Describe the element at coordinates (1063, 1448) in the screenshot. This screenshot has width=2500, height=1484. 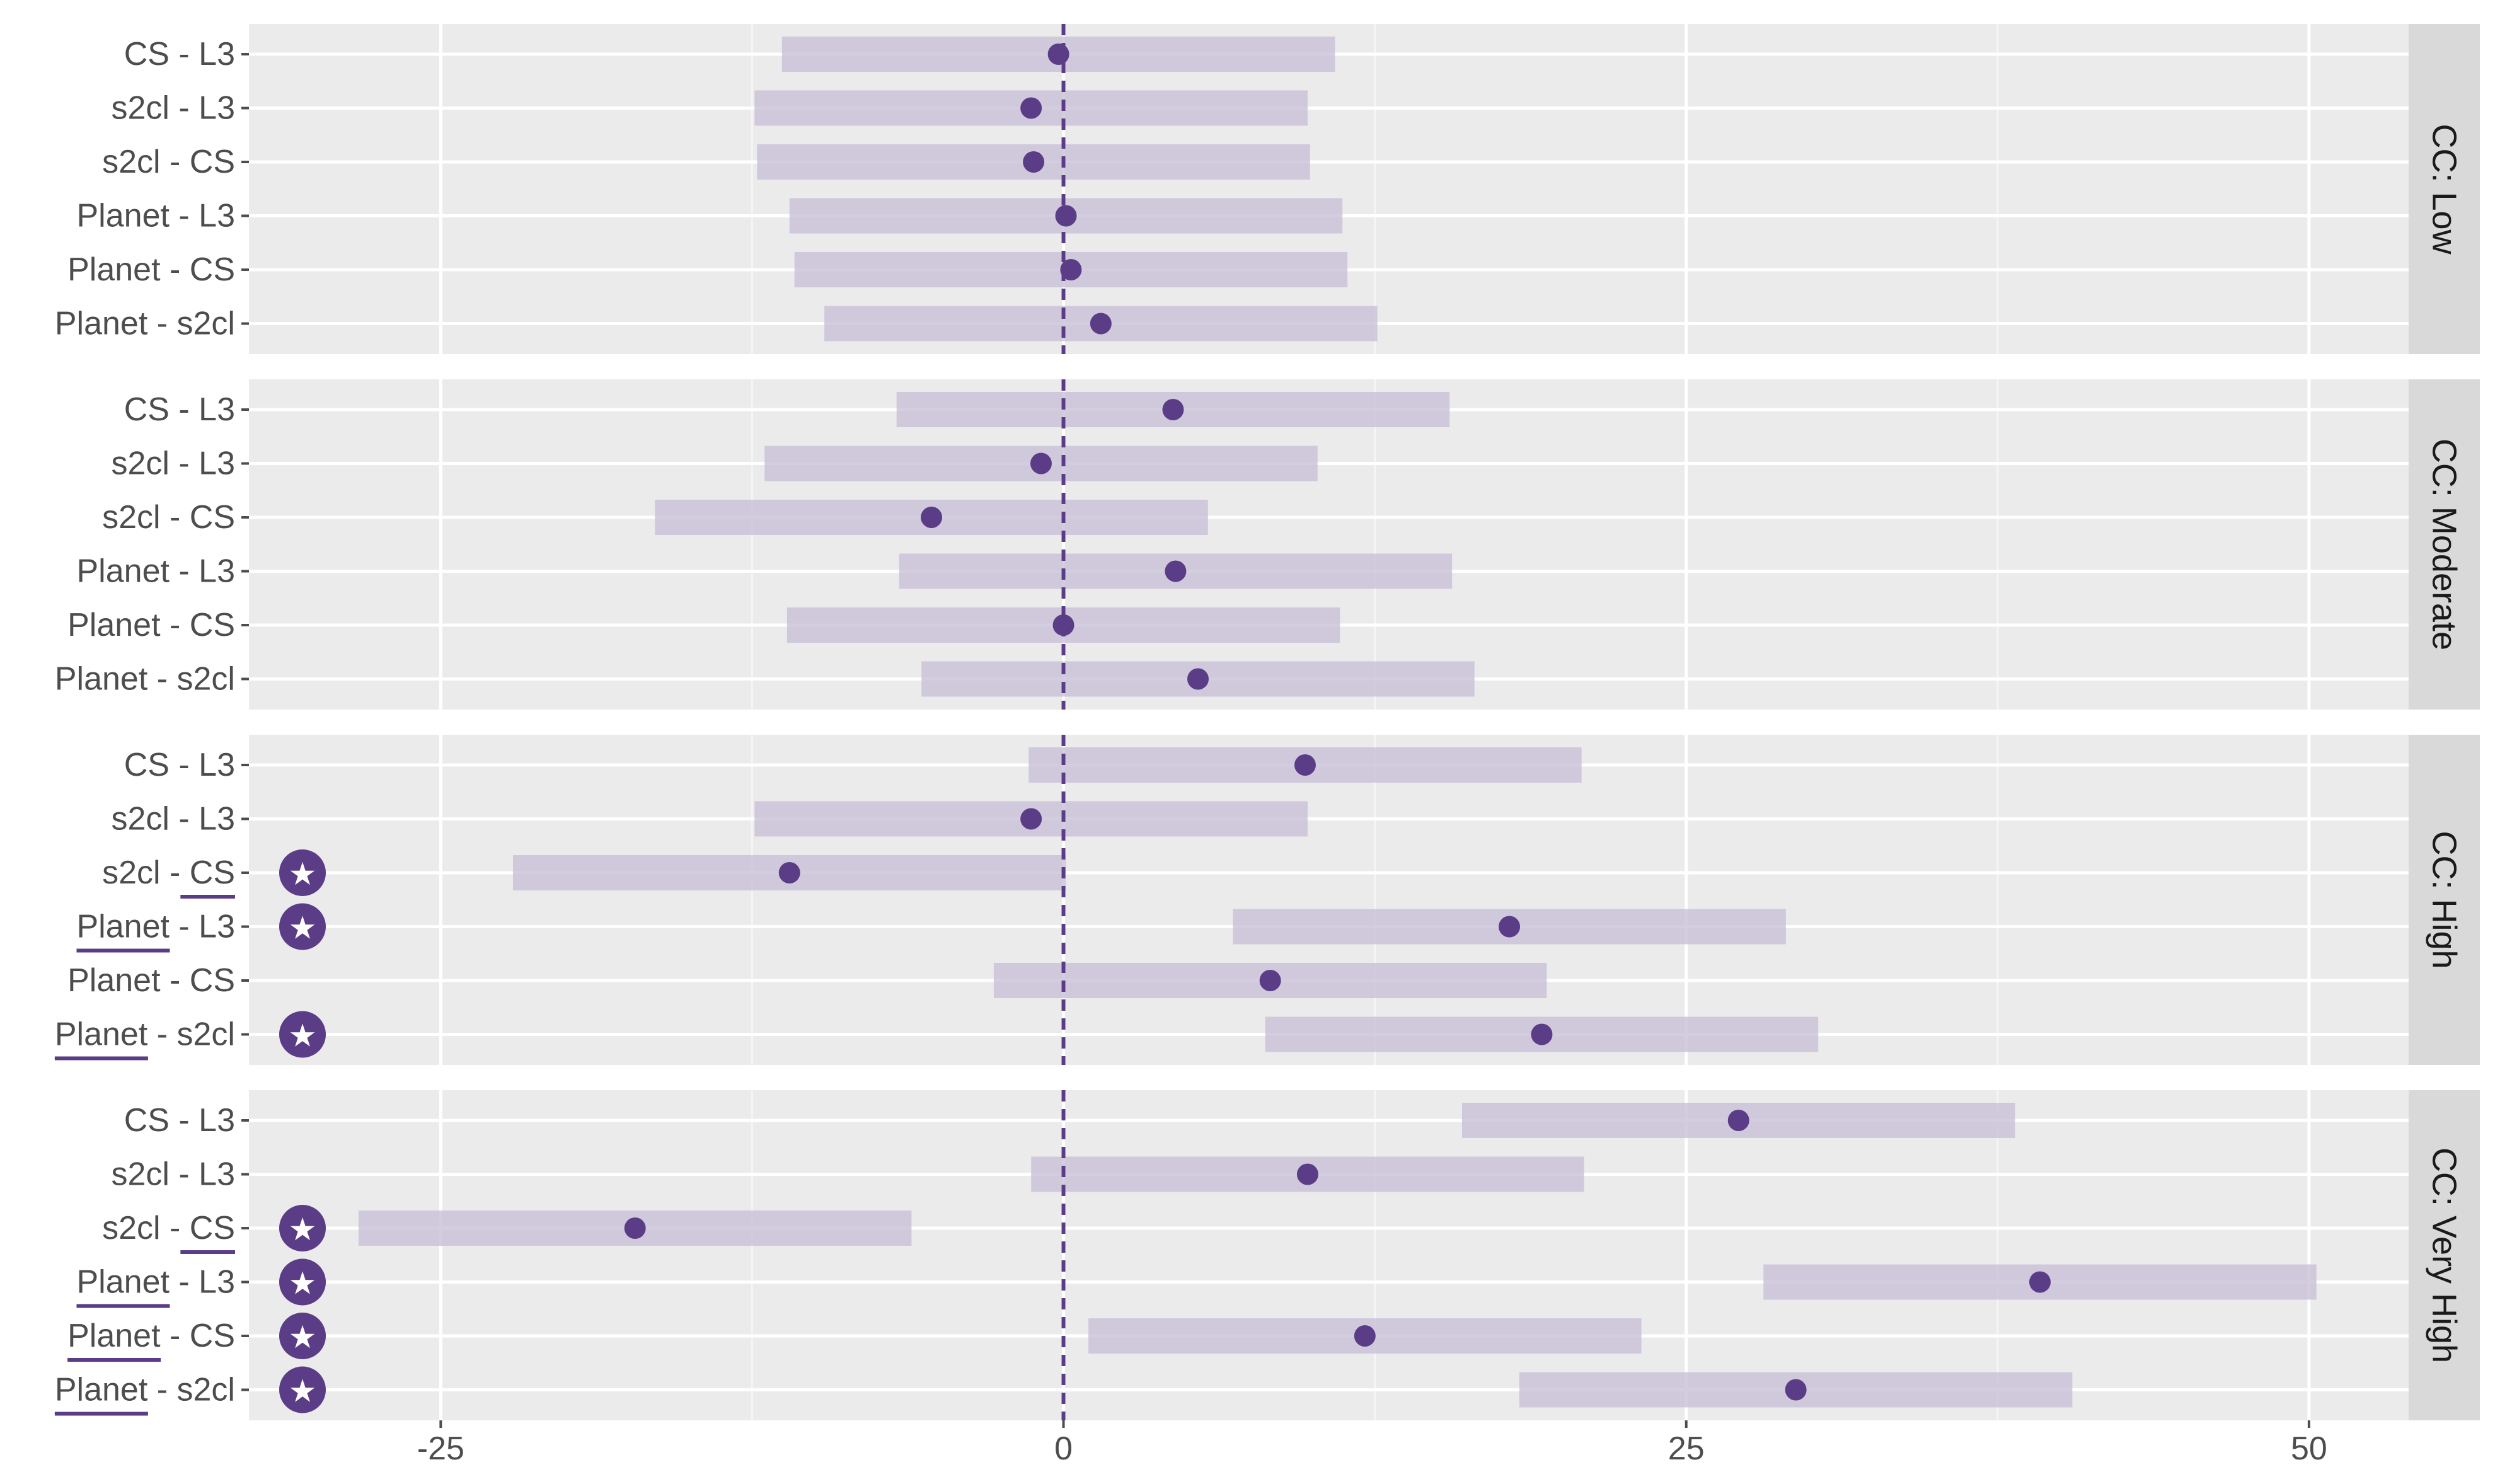
I see `x-tick-label: 0` at that location.